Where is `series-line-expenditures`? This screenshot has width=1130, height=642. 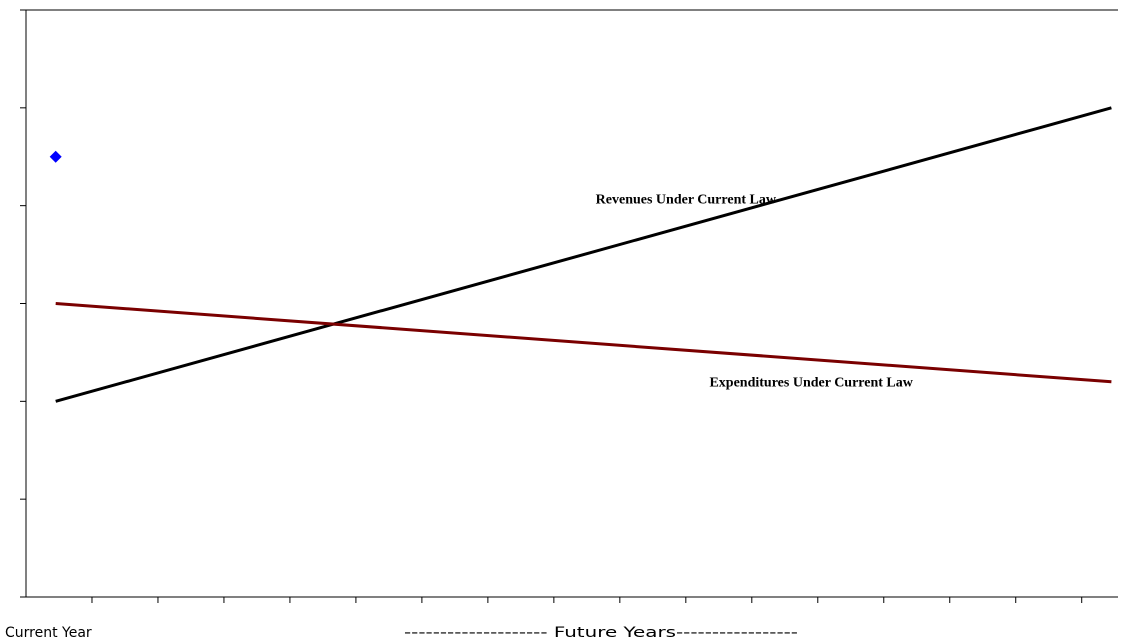 series-line-expenditures is located at coordinates (583, 343).